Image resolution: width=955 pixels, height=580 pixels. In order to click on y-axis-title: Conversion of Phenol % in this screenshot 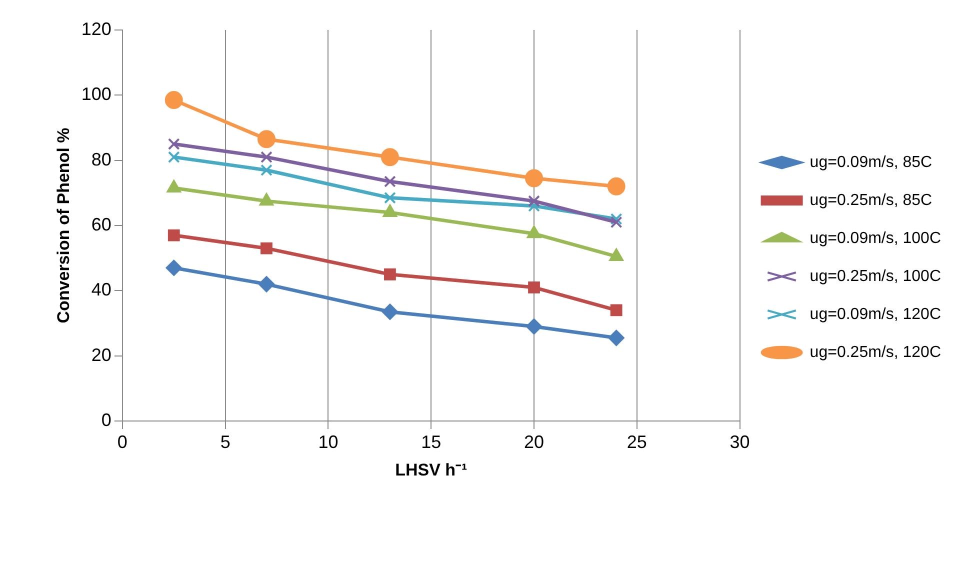, I will do `click(63, 226)`.